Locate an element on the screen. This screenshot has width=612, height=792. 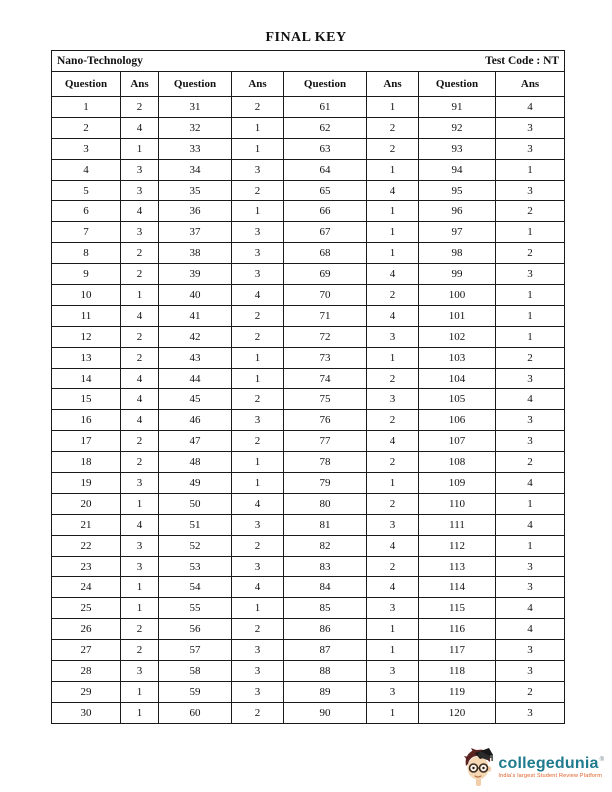
question-cell: 27 is located at coordinates (86, 650).